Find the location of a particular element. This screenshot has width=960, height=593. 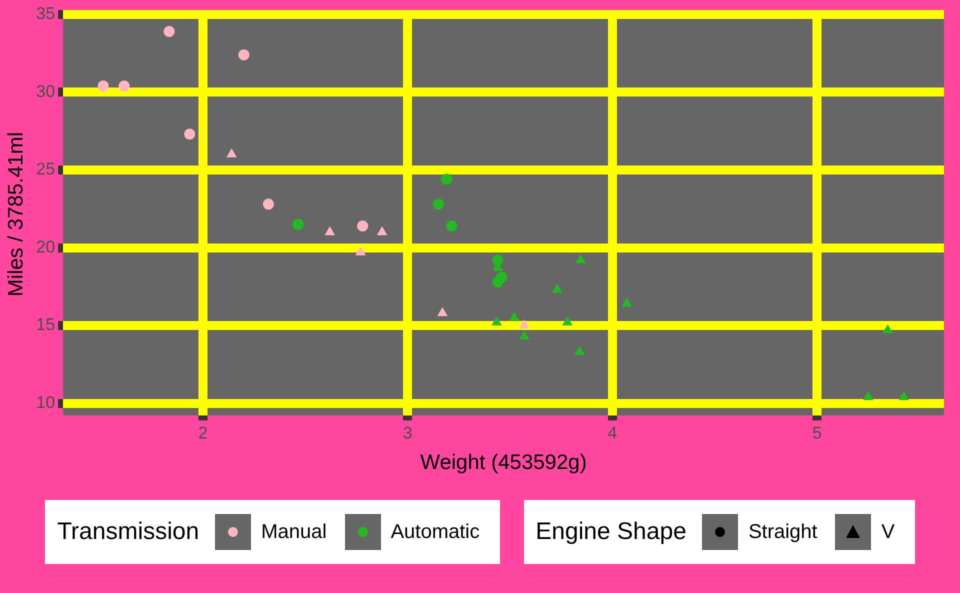

legend-label: V is located at coordinates (888, 532).